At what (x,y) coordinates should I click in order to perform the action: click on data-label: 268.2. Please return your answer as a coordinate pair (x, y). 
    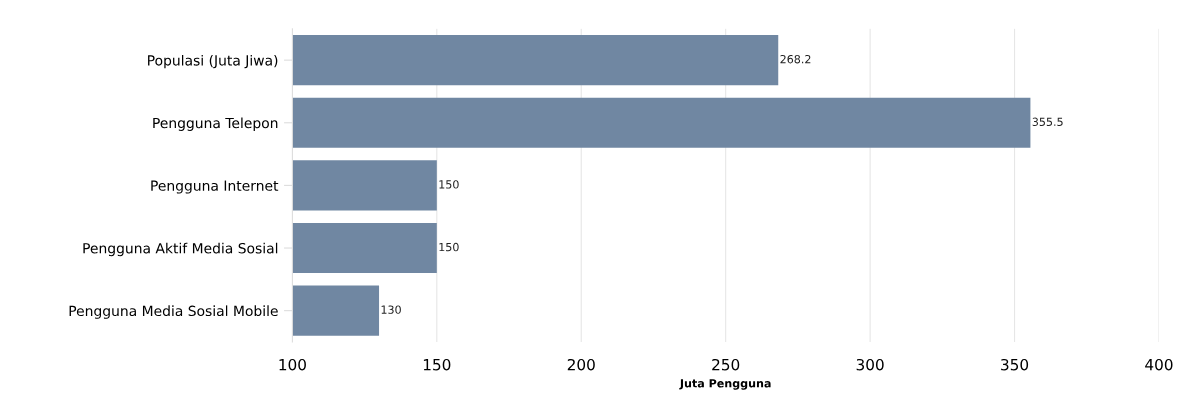
    Looking at the image, I should click on (795, 59).